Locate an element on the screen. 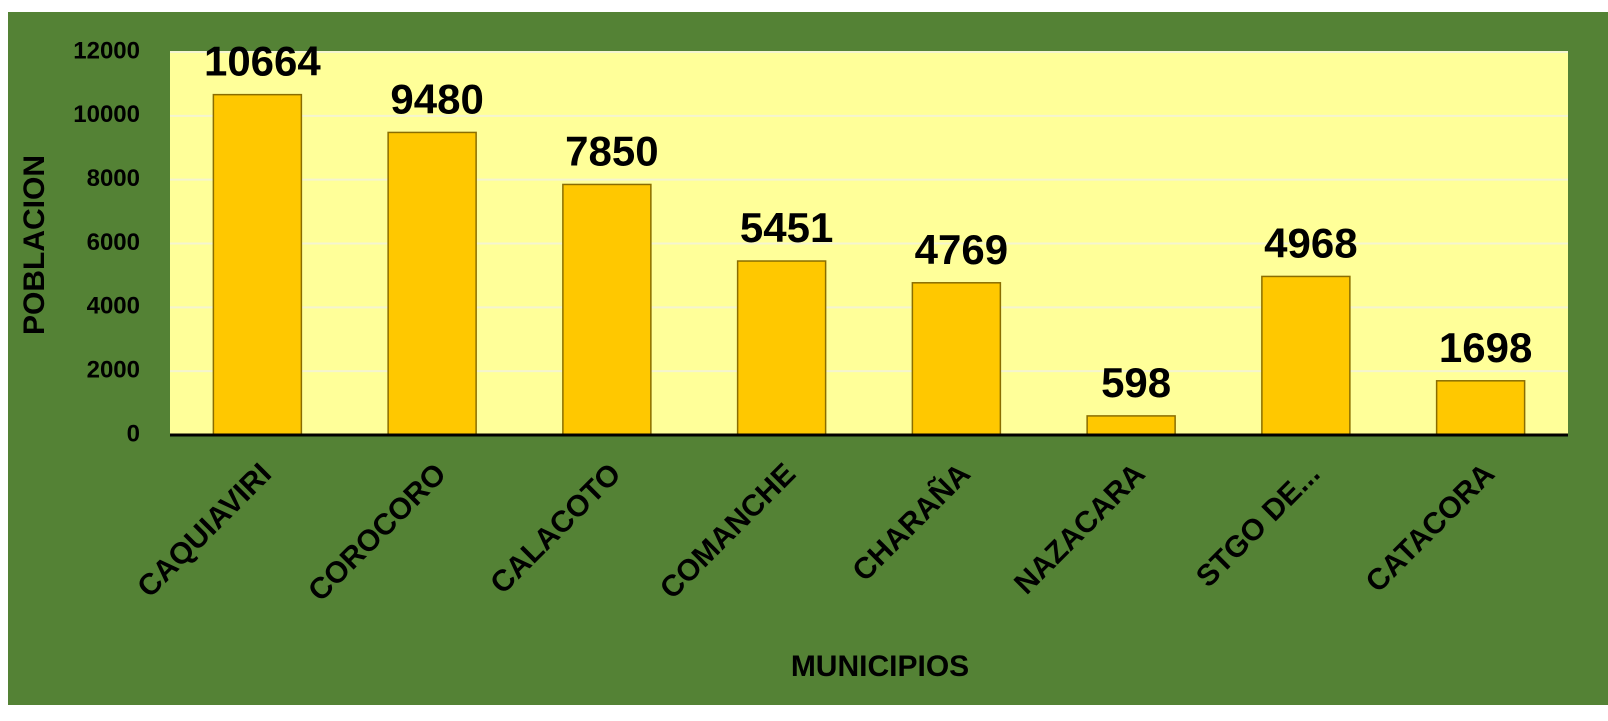 The height and width of the screenshot is (721, 1608). value-label: 7850 is located at coordinates (611, 151).